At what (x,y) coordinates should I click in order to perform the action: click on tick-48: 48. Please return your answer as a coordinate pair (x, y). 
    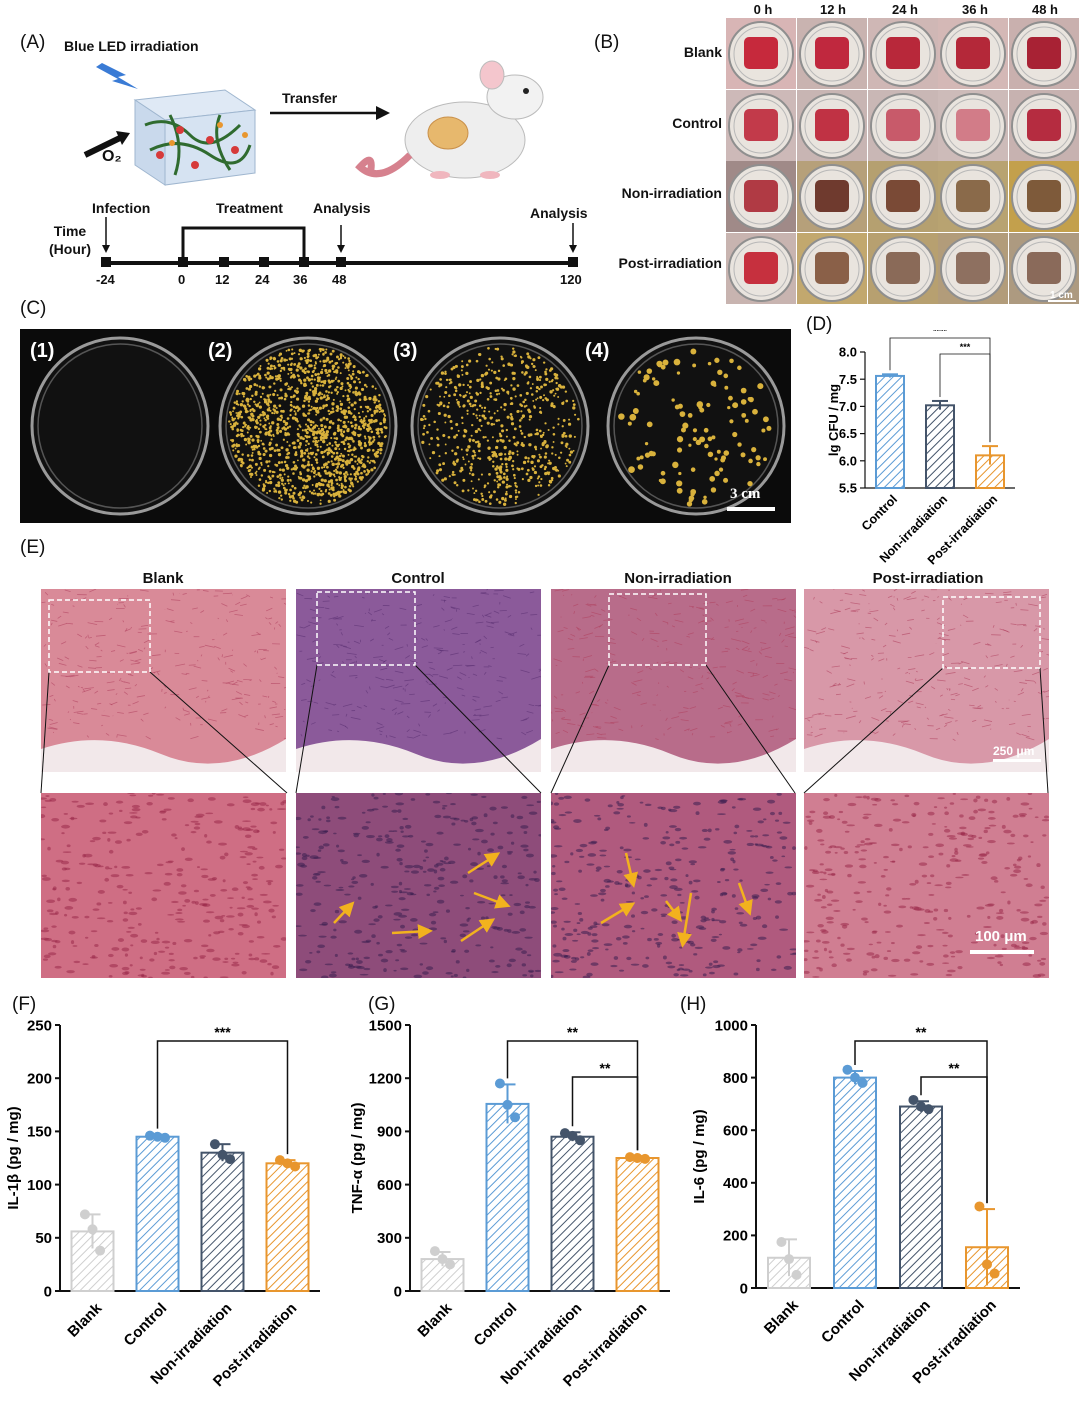
    Looking at the image, I should click on (339, 279).